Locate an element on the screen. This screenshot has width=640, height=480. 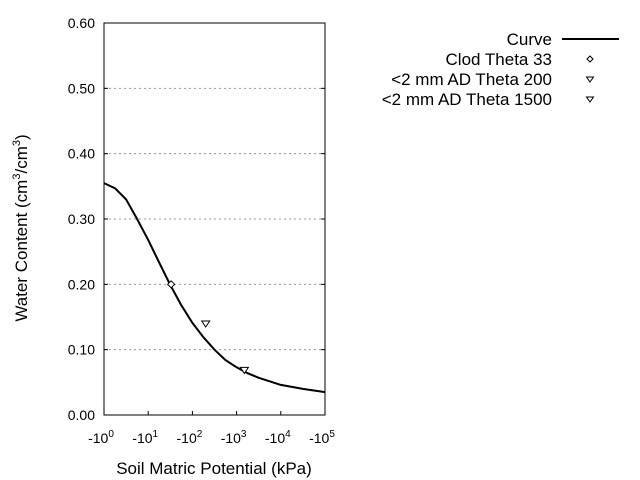
y-axis-label: Water Content (cm3/cm3) is located at coordinates (21, 227).